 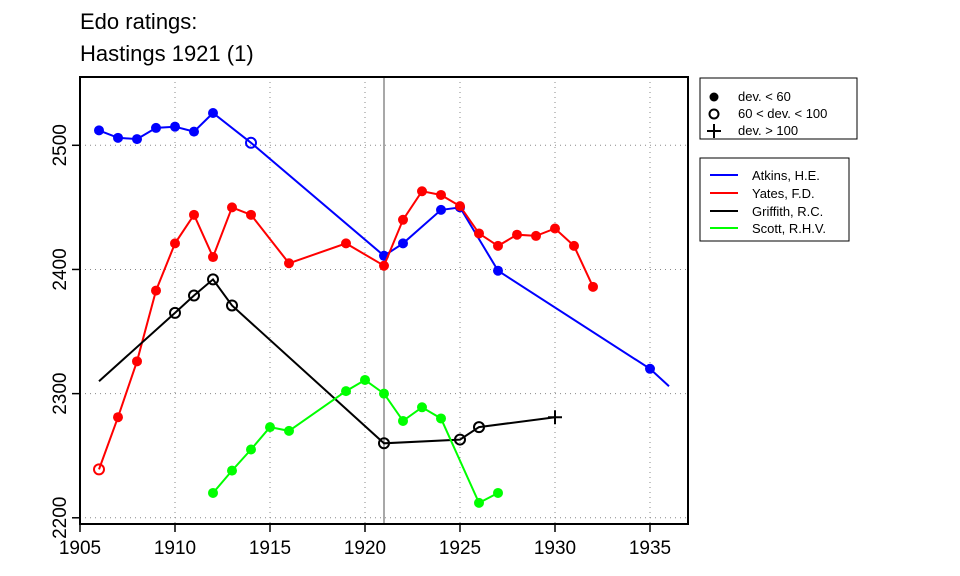 What do you see at coordinates (783, 193) in the screenshot?
I see `legend-label-yates: Yates, F.D.` at bounding box center [783, 193].